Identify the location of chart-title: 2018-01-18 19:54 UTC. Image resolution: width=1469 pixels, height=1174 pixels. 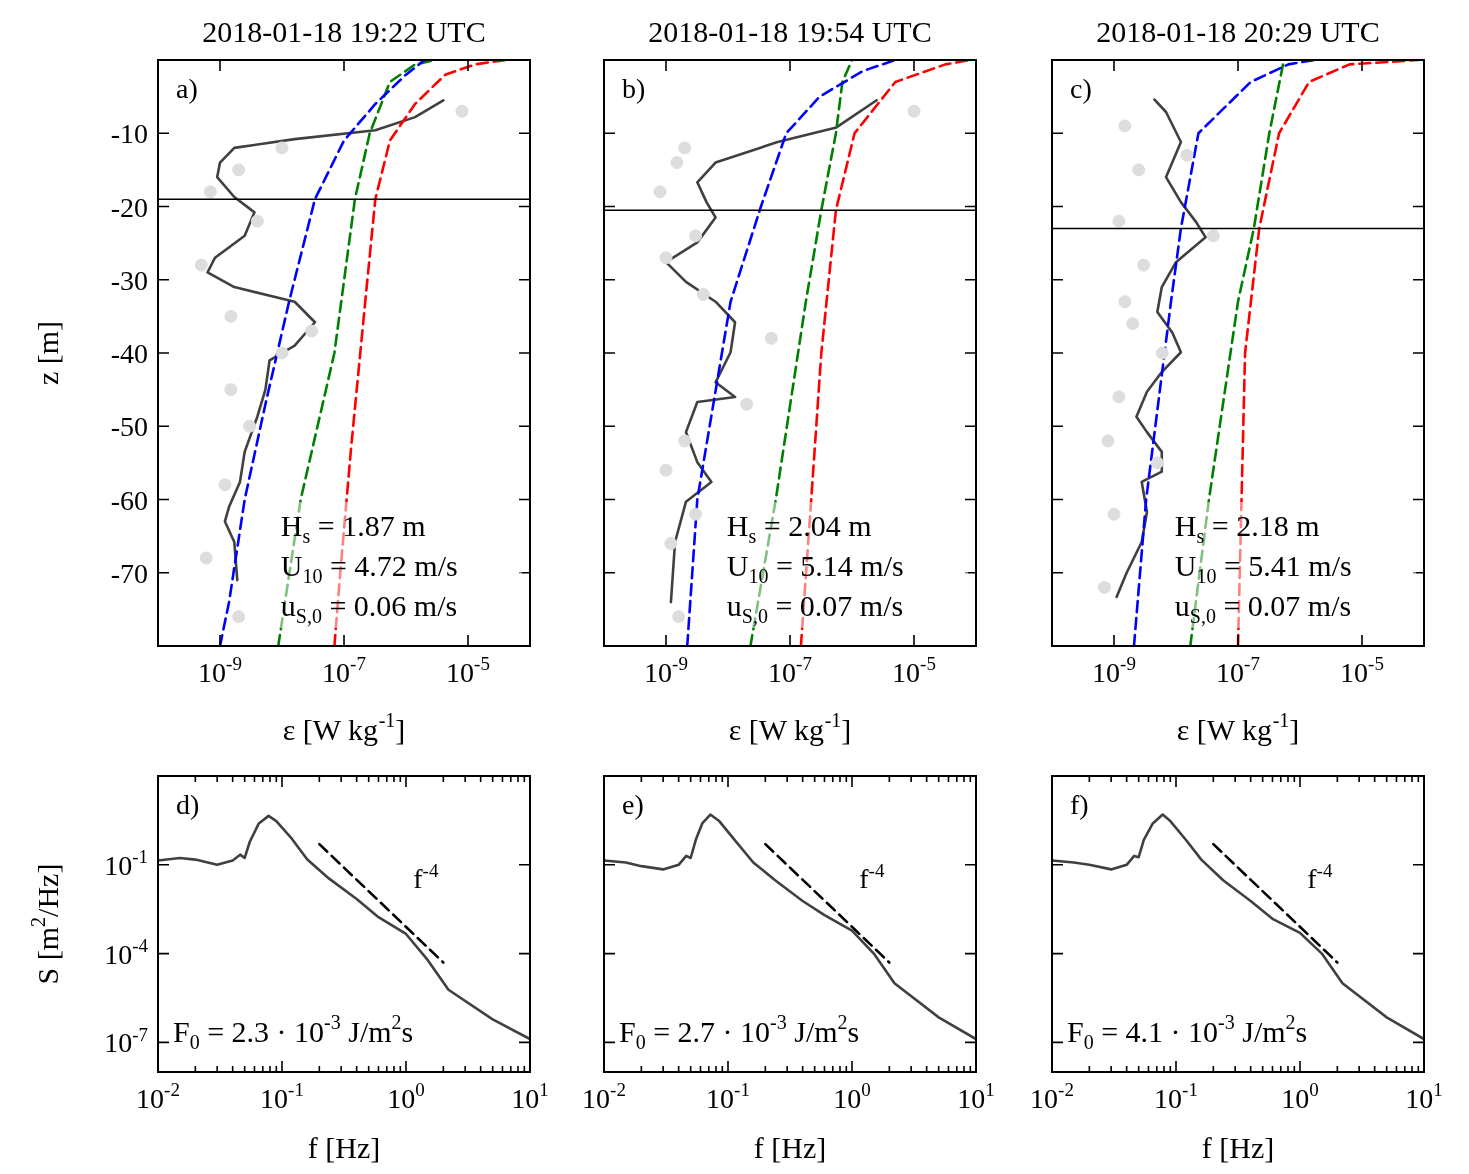
(790, 31).